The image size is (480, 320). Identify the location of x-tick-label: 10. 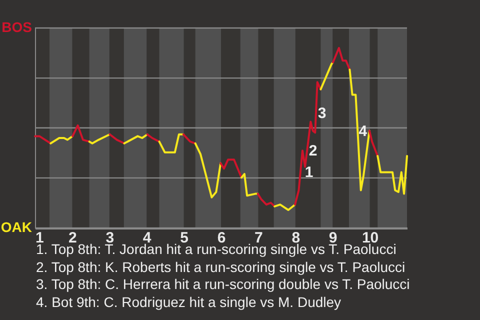
(370, 238).